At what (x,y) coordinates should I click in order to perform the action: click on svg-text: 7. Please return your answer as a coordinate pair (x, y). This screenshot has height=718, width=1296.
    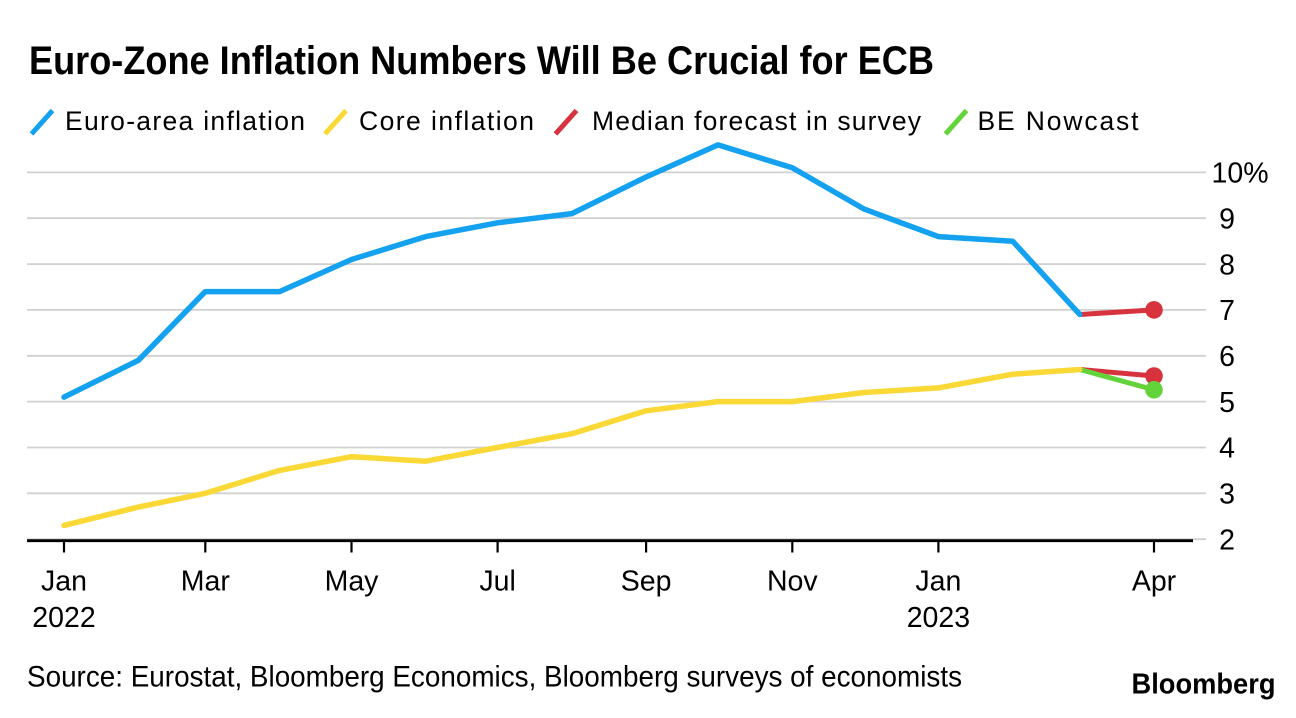
    Looking at the image, I should click on (1227, 311).